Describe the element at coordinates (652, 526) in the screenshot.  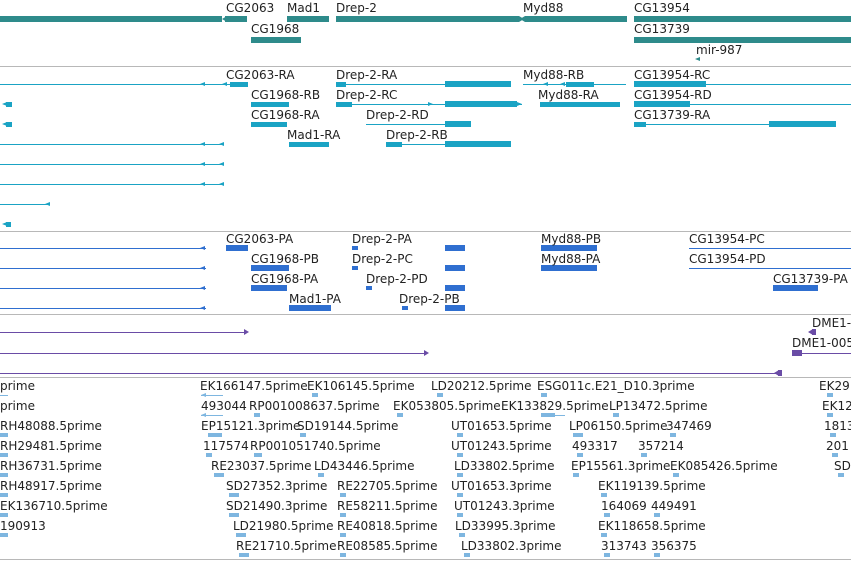
I see `est-label: EK118658.5prime` at that location.